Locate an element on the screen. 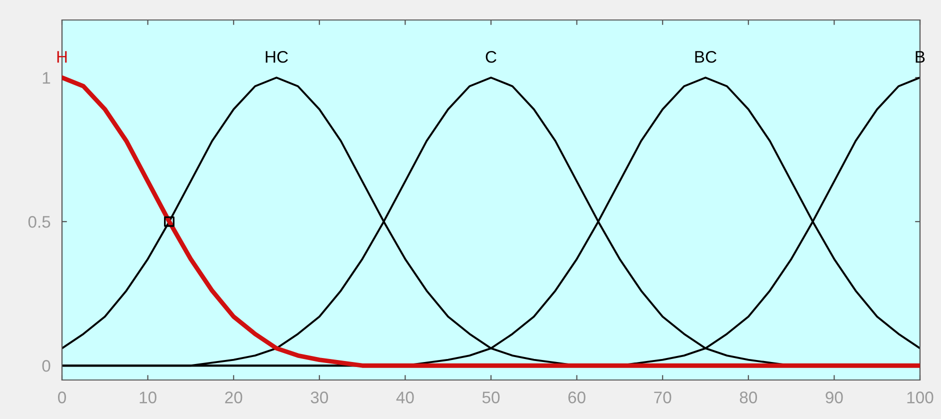  x-tick-label: 80 is located at coordinates (749, 398).